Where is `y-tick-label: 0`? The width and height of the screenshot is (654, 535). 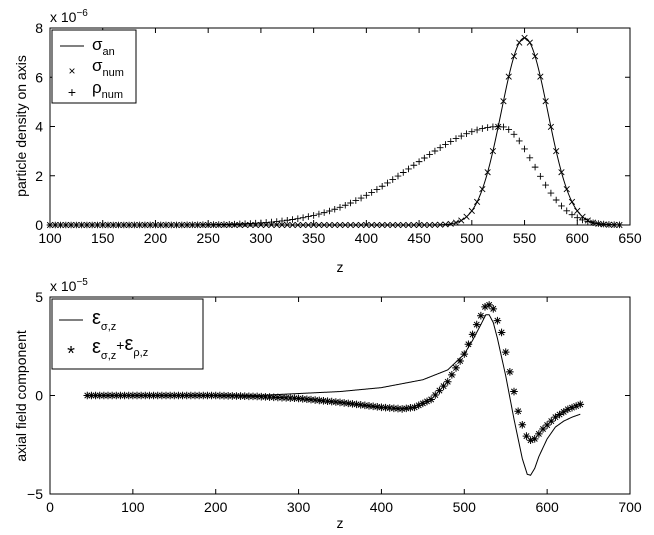
y-tick-label: 0 is located at coordinates (39, 225).